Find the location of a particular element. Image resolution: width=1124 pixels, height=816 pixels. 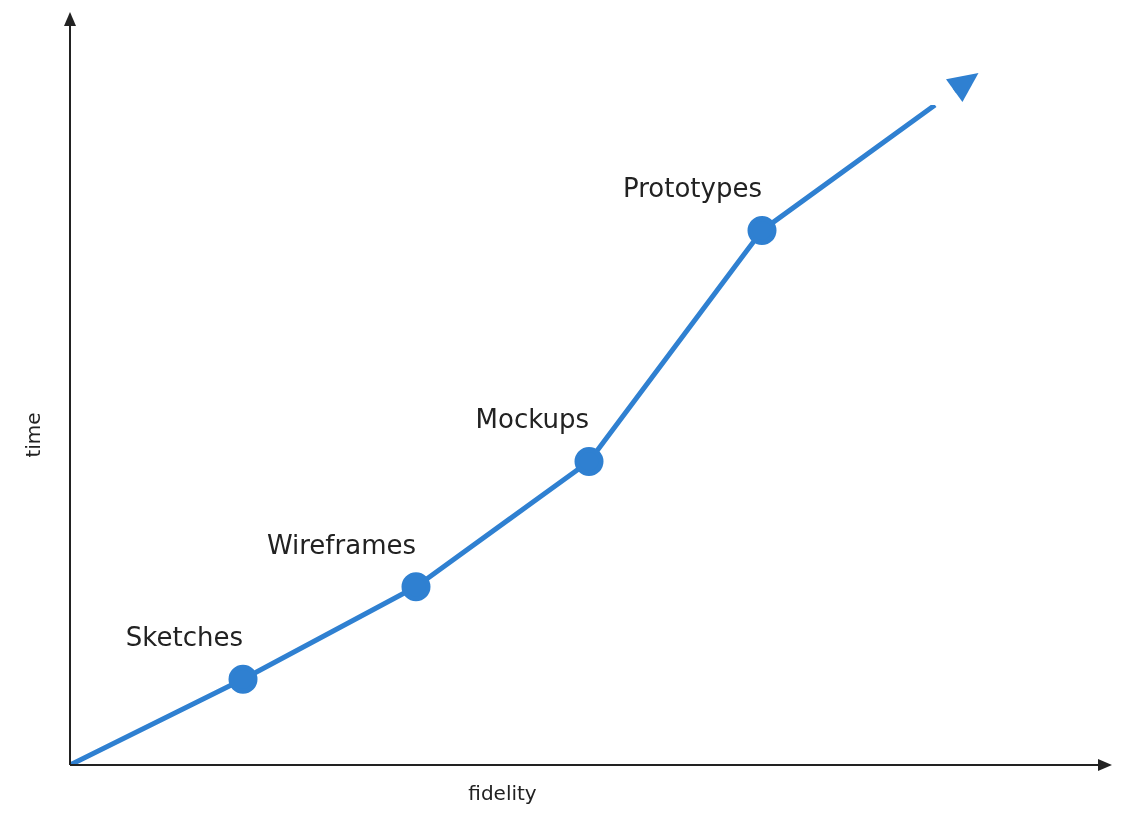

annotation: Wireframes is located at coordinates (341, 544).